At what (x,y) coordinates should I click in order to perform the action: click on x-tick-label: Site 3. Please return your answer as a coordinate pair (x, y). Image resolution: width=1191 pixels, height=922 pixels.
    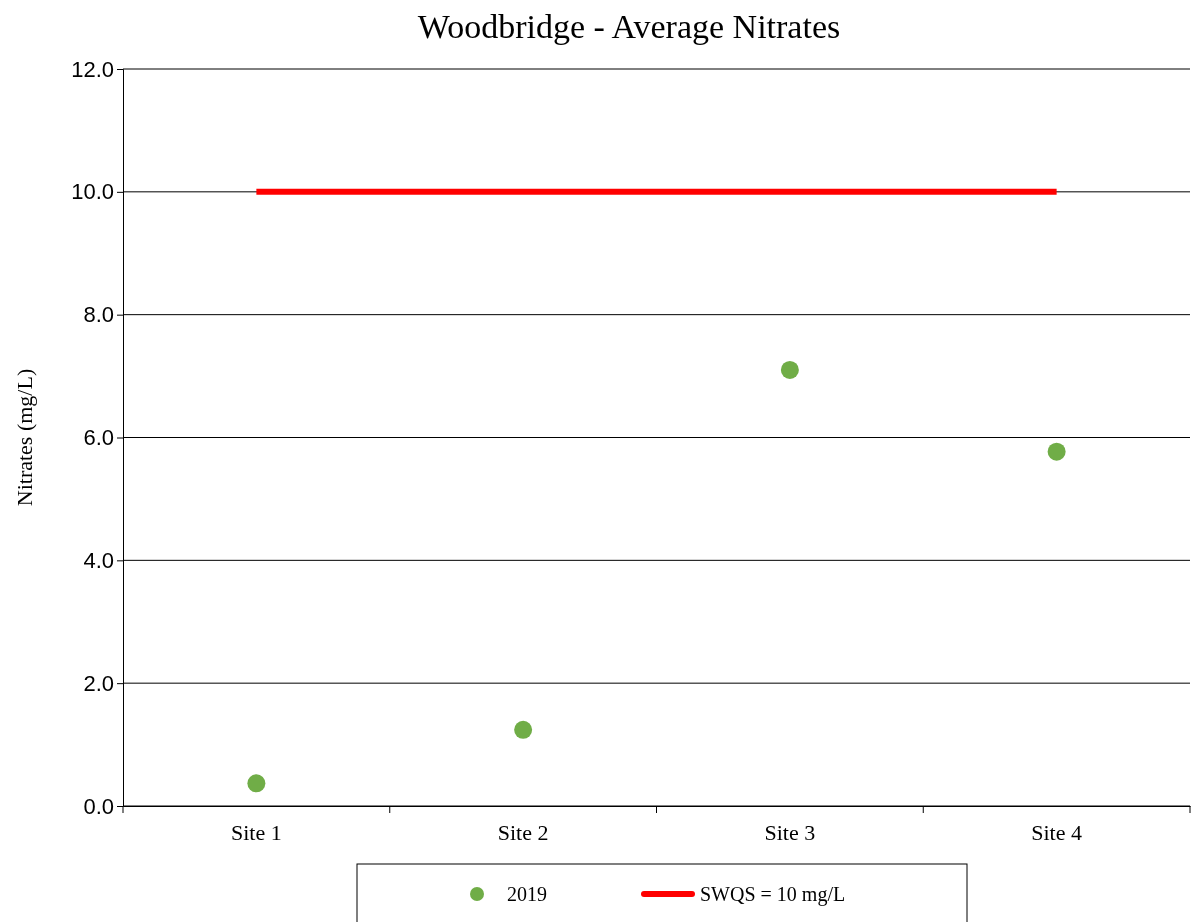
    Looking at the image, I should click on (790, 832).